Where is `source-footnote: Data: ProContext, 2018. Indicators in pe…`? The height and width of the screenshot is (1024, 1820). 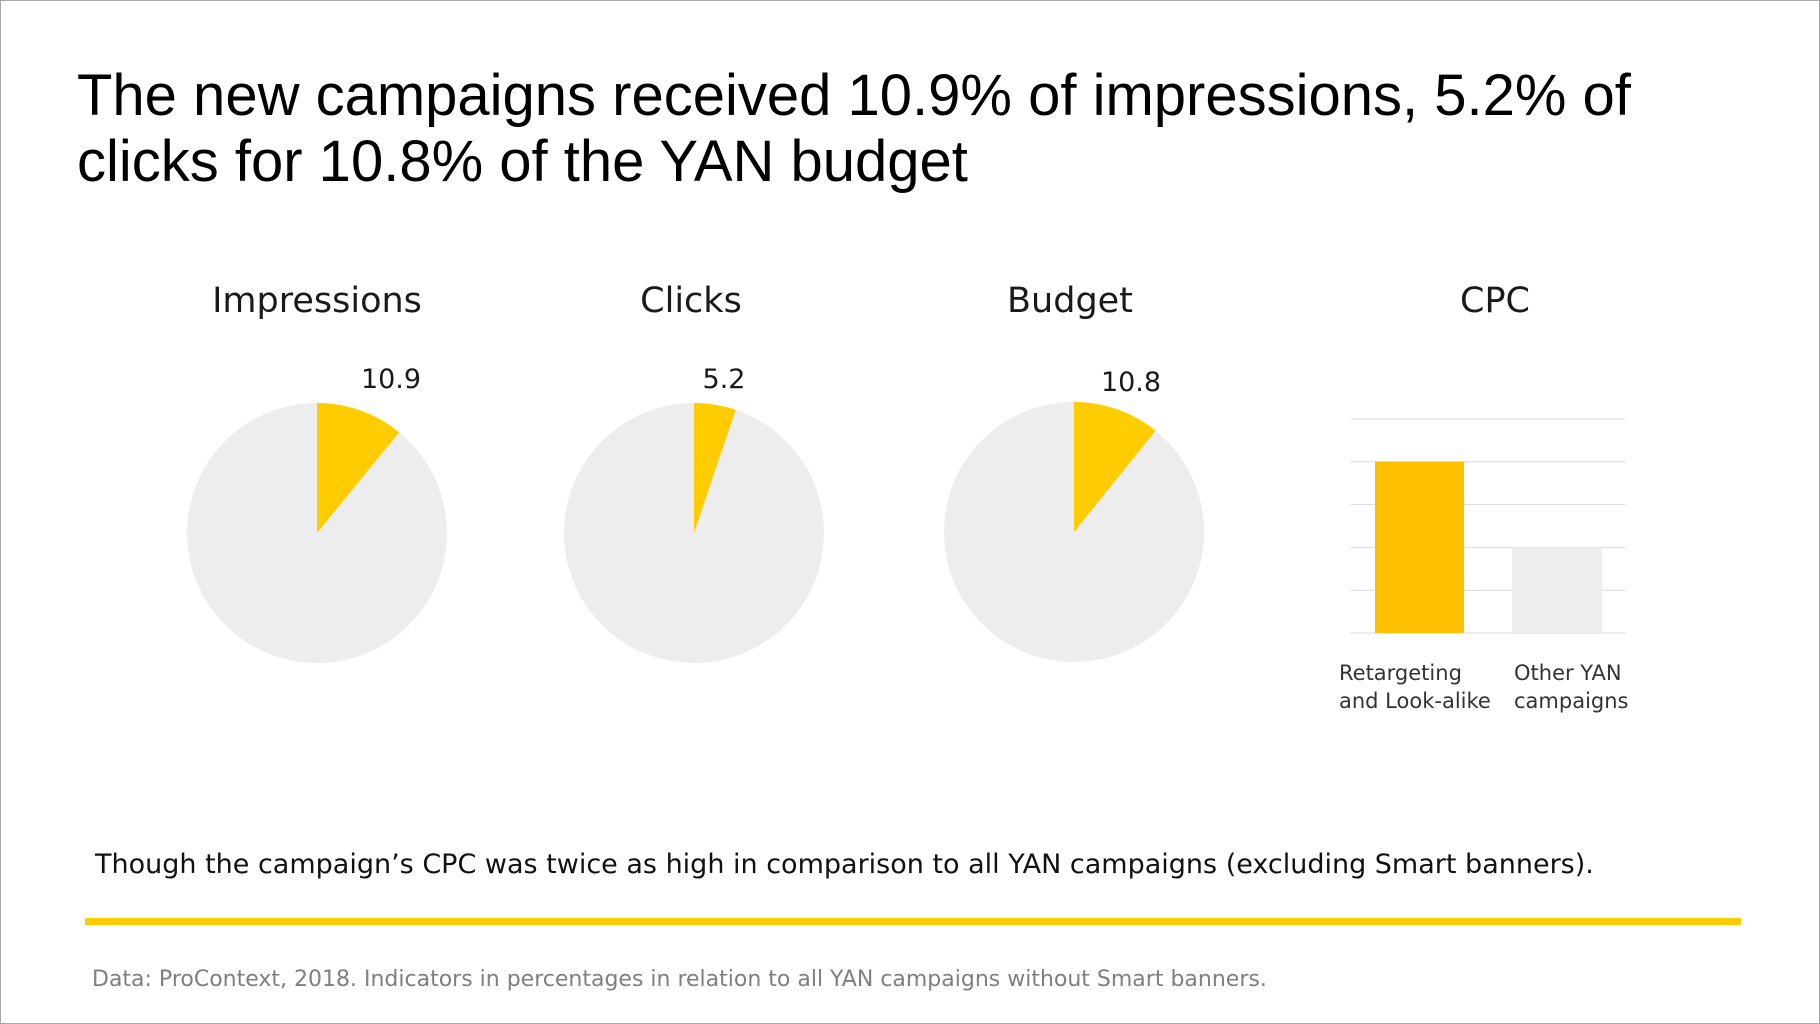 source-footnote: Data: ProContext, 2018. Indicators in pe… is located at coordinates (679, 979).